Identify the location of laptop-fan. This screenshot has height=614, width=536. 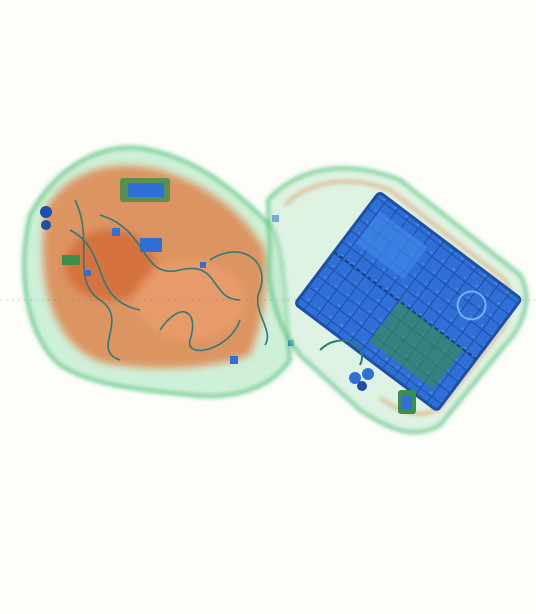
(471, 305).